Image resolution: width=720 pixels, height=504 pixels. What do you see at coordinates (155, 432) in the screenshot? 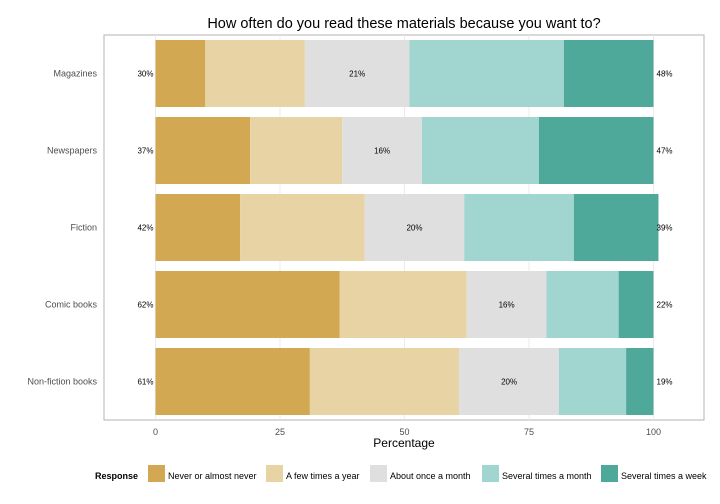
I see `x-tick-label: 0` at bounding box center [155, 432].